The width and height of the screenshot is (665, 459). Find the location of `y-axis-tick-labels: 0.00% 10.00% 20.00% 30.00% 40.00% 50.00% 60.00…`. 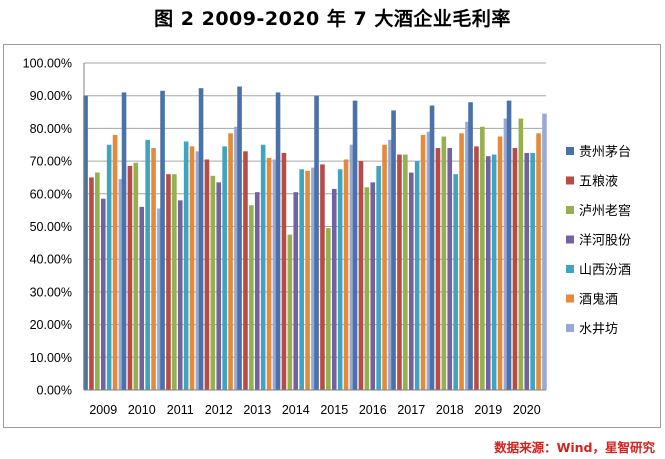

y-axis-tick-labels: 0.00% 10.00% 20.00% 30.00% 40.00% 50.00% 60.00… is located at coordinates (47, 227).